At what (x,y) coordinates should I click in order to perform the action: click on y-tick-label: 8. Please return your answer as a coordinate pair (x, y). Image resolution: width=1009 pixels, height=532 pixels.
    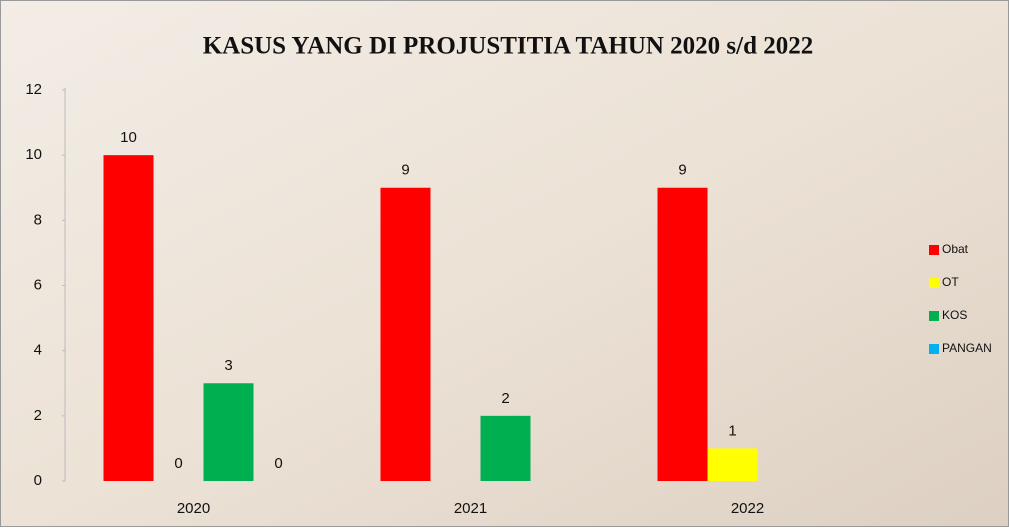
    Looking at the image, I should click on (38, 219).